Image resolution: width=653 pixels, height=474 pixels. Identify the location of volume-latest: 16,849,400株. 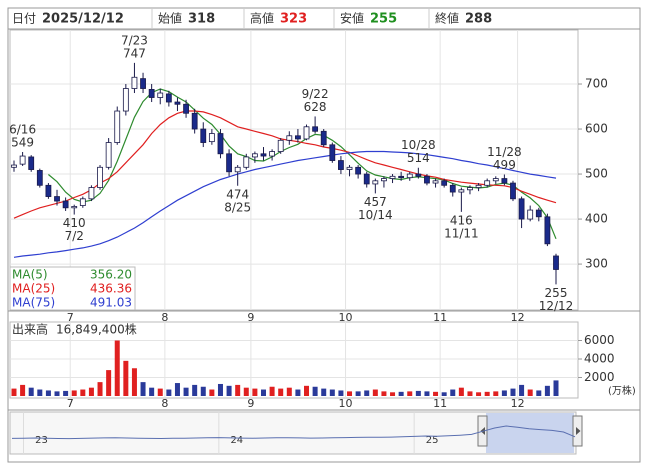
(96, 329).